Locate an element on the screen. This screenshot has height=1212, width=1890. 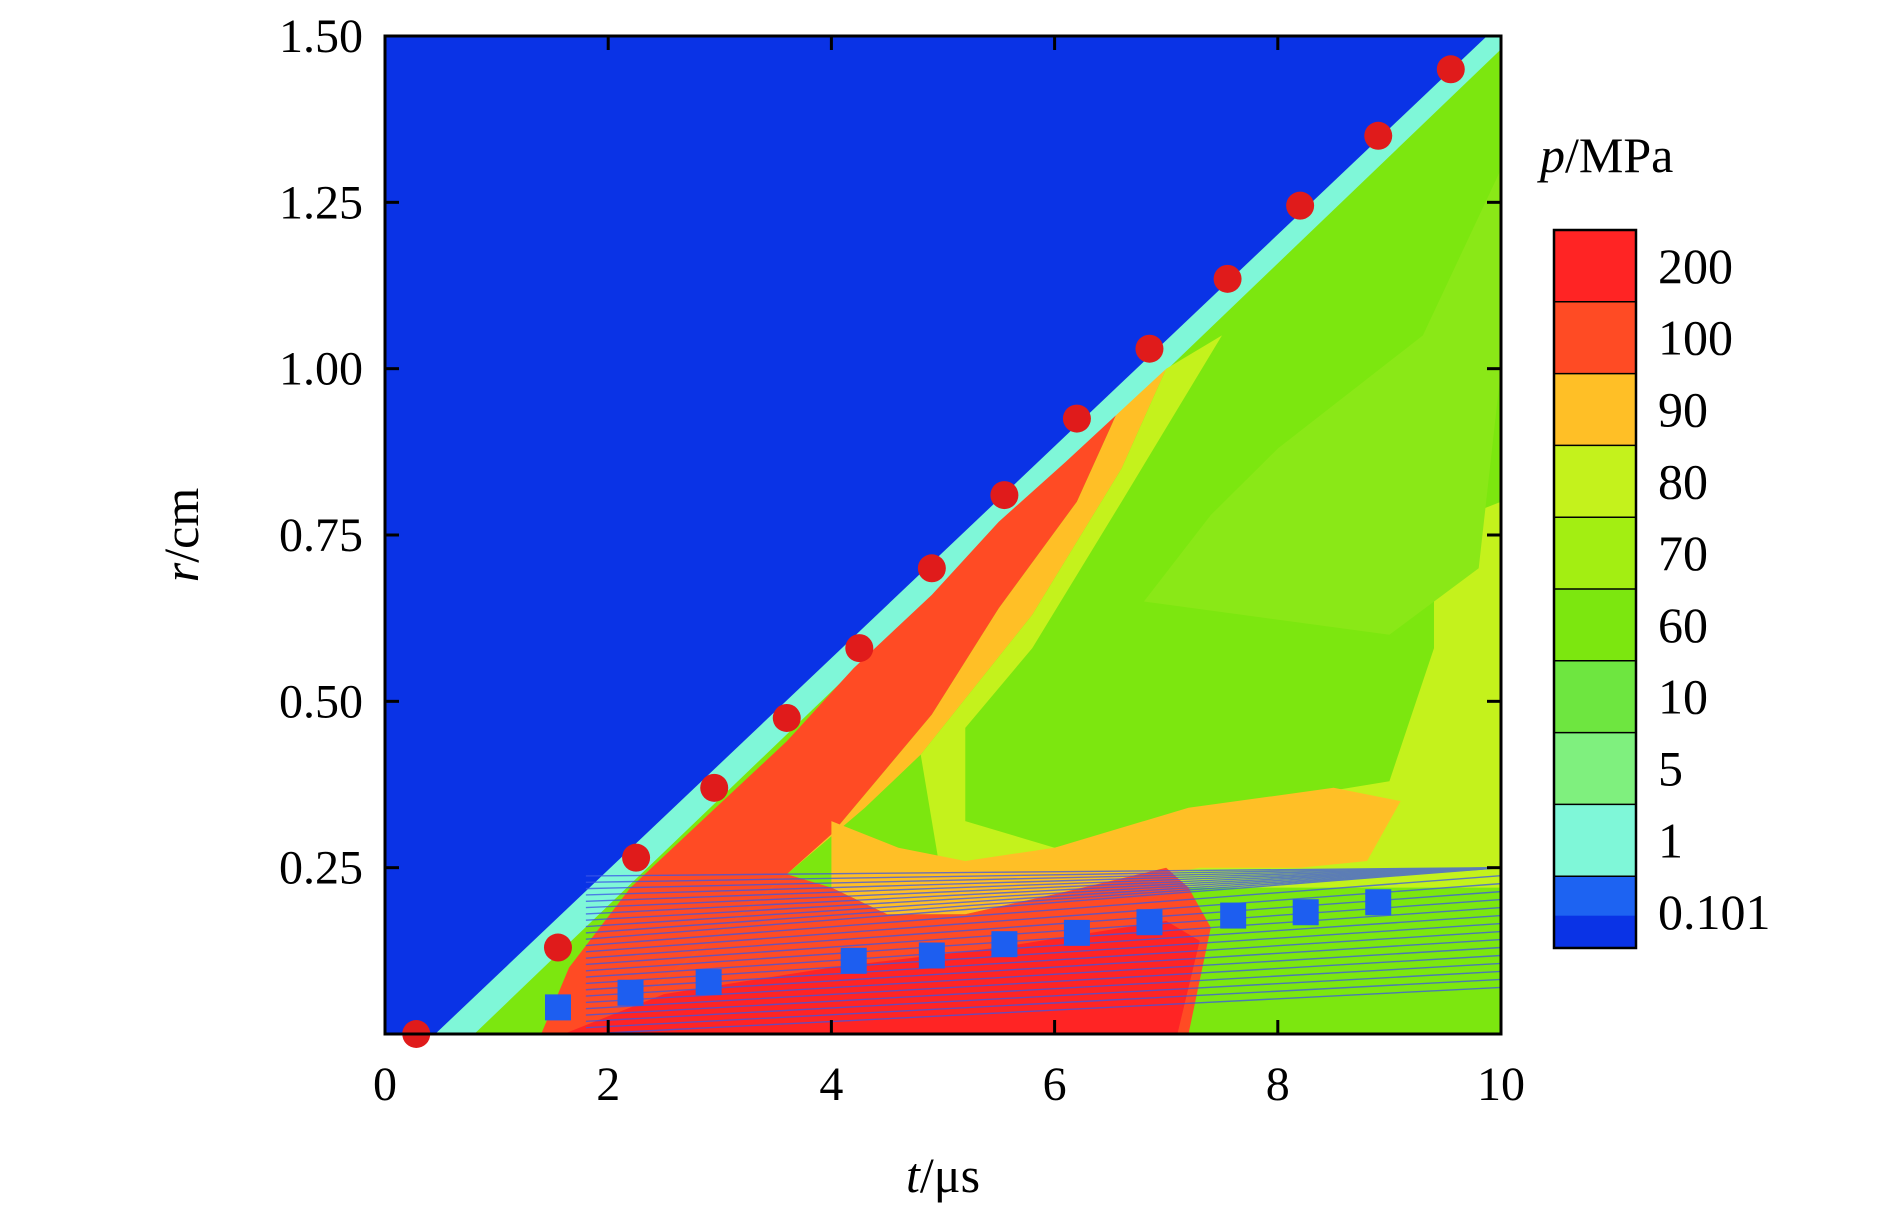
x-axis-unit: /μs is located at coordinates (950, 1175).